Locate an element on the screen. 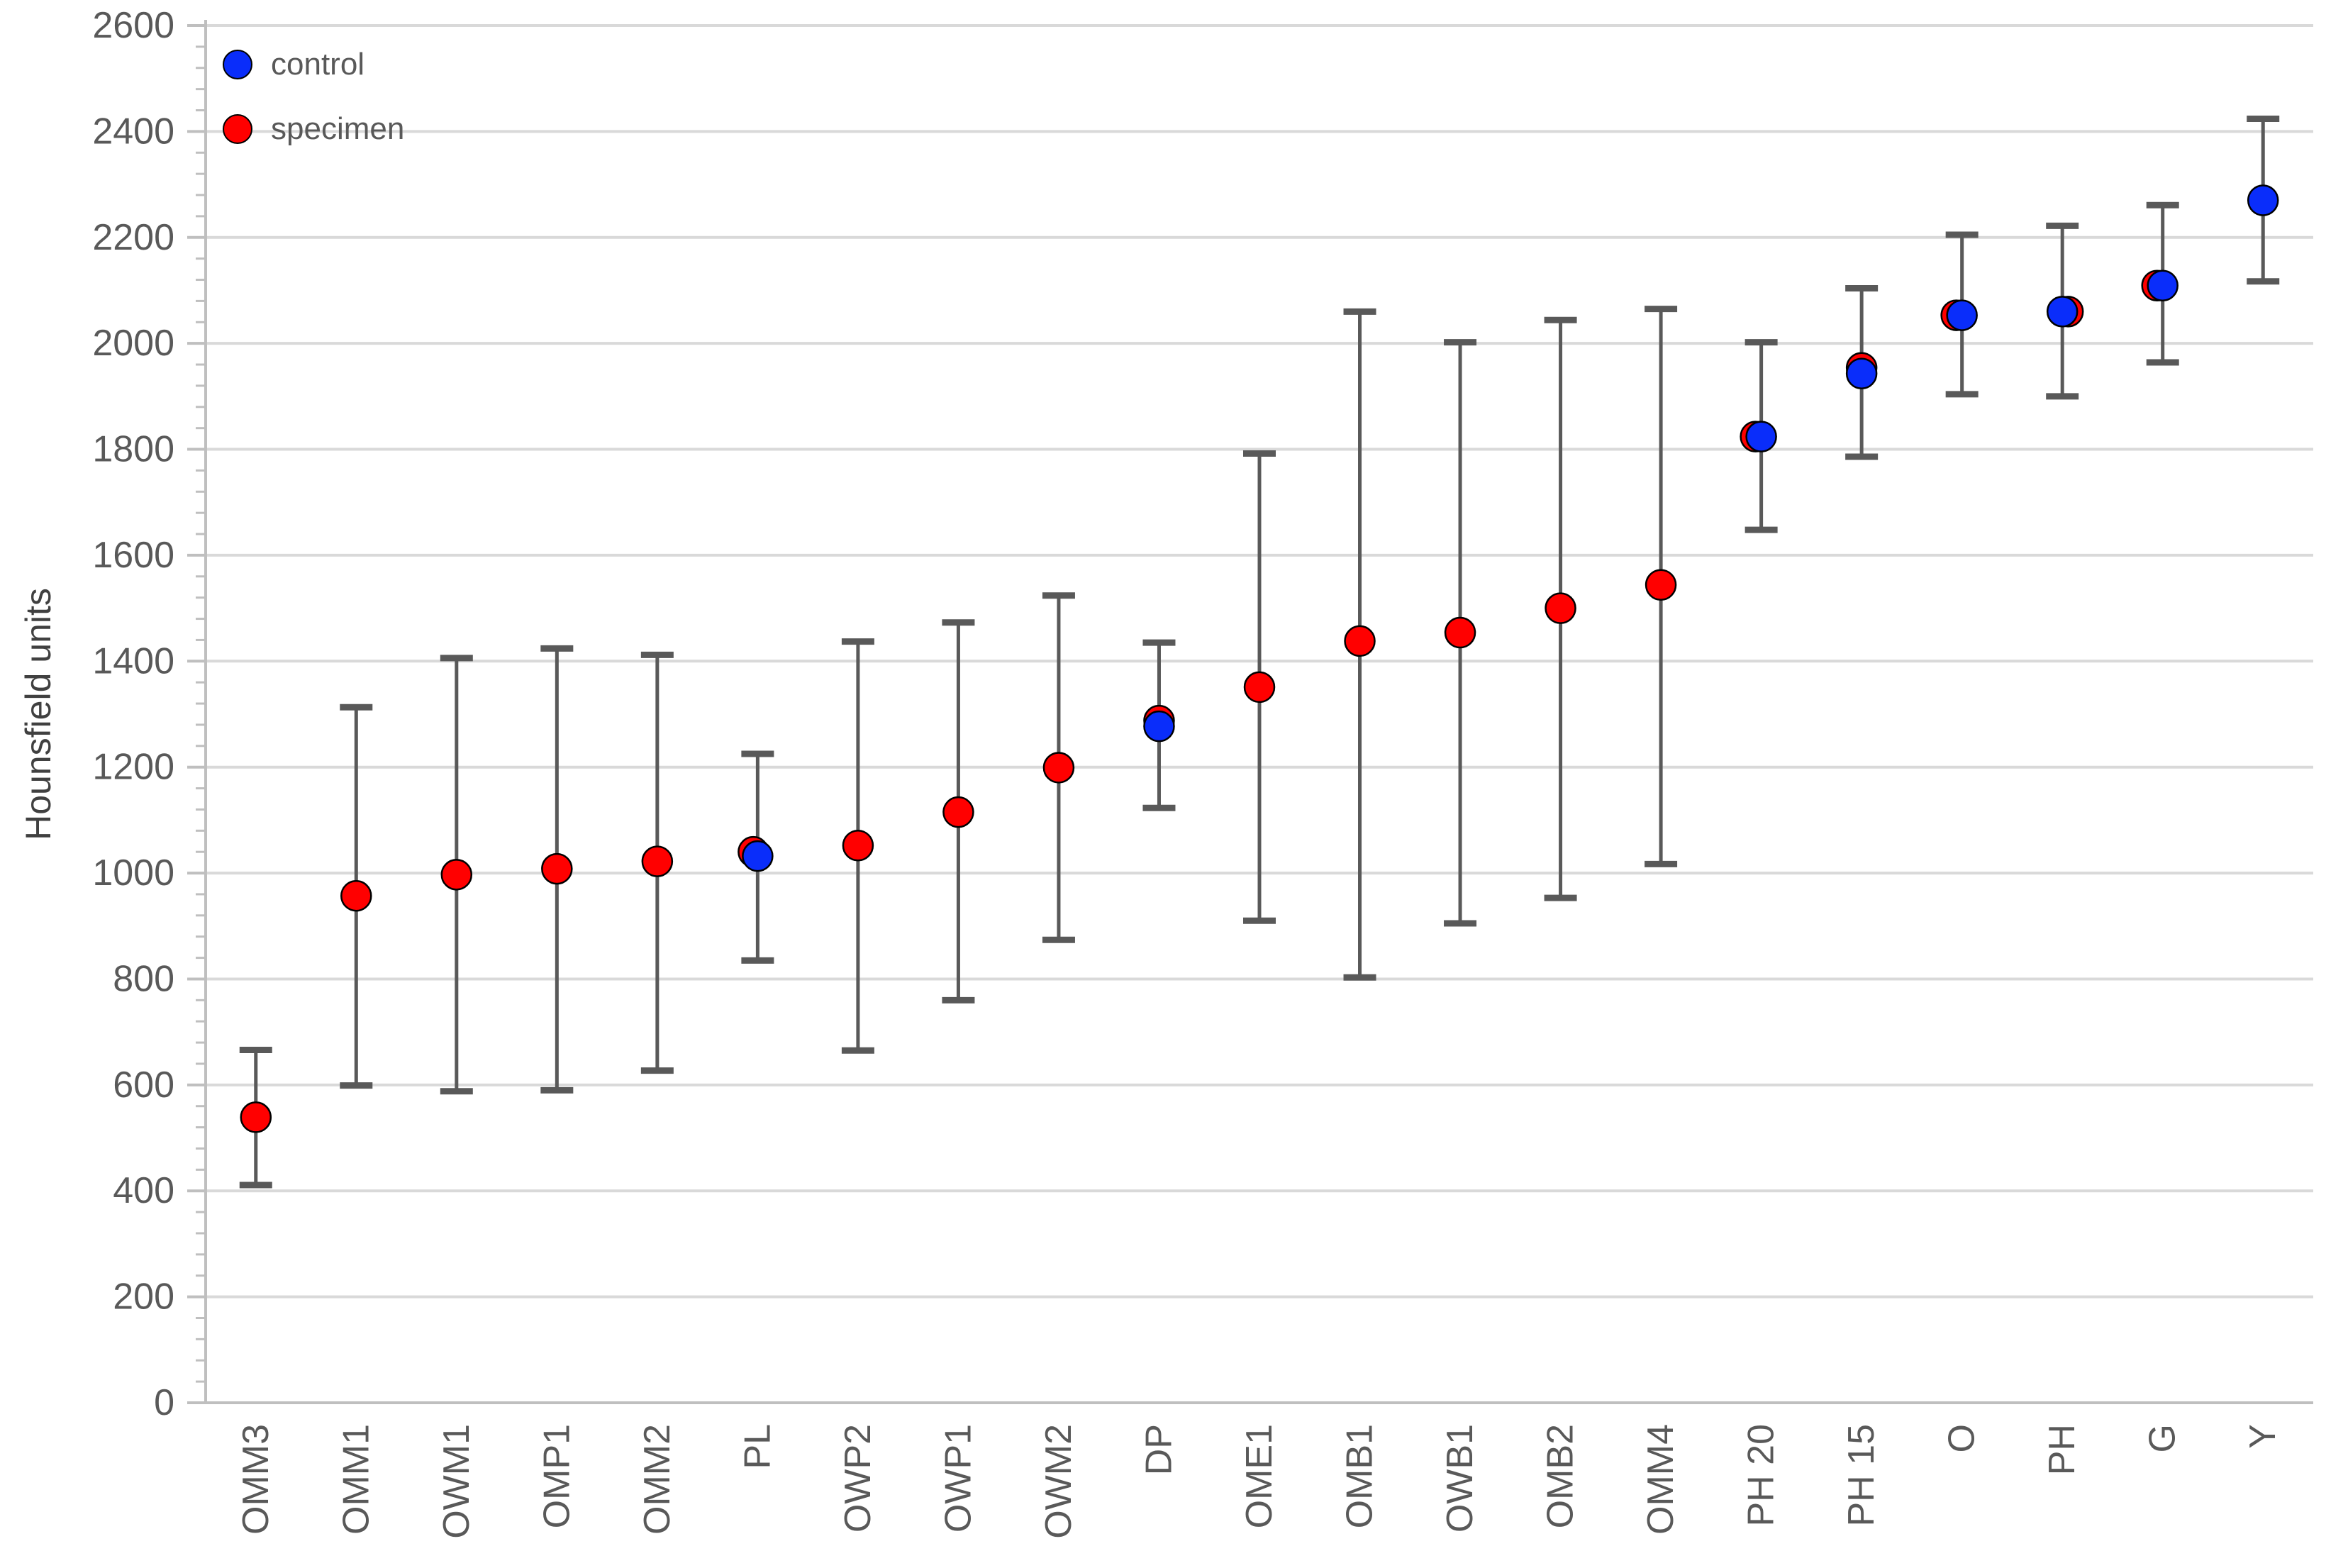  y-tick-label: 2400 is located at coordinates (133, 131).